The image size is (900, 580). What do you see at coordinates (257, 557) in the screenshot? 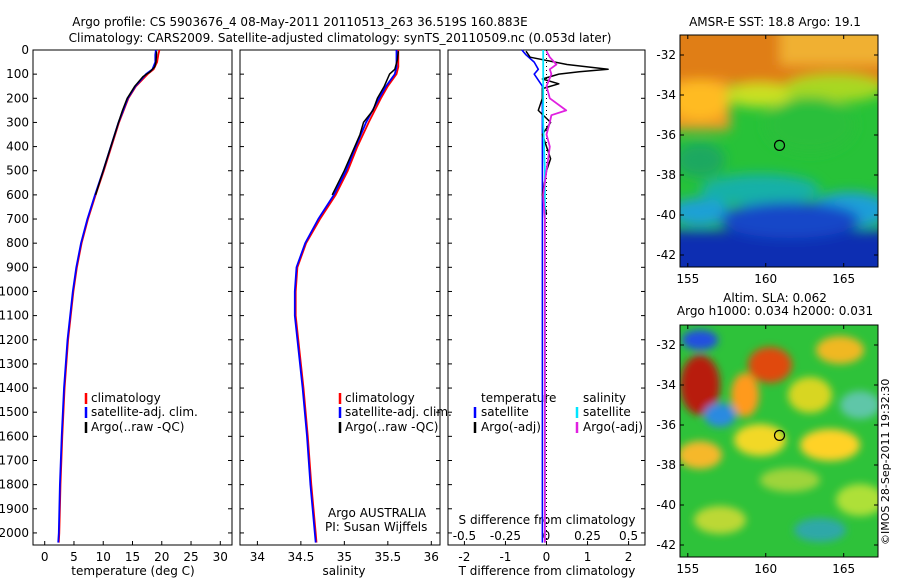
I see `x-tick-label: 34` at bounding box center [257, 557].